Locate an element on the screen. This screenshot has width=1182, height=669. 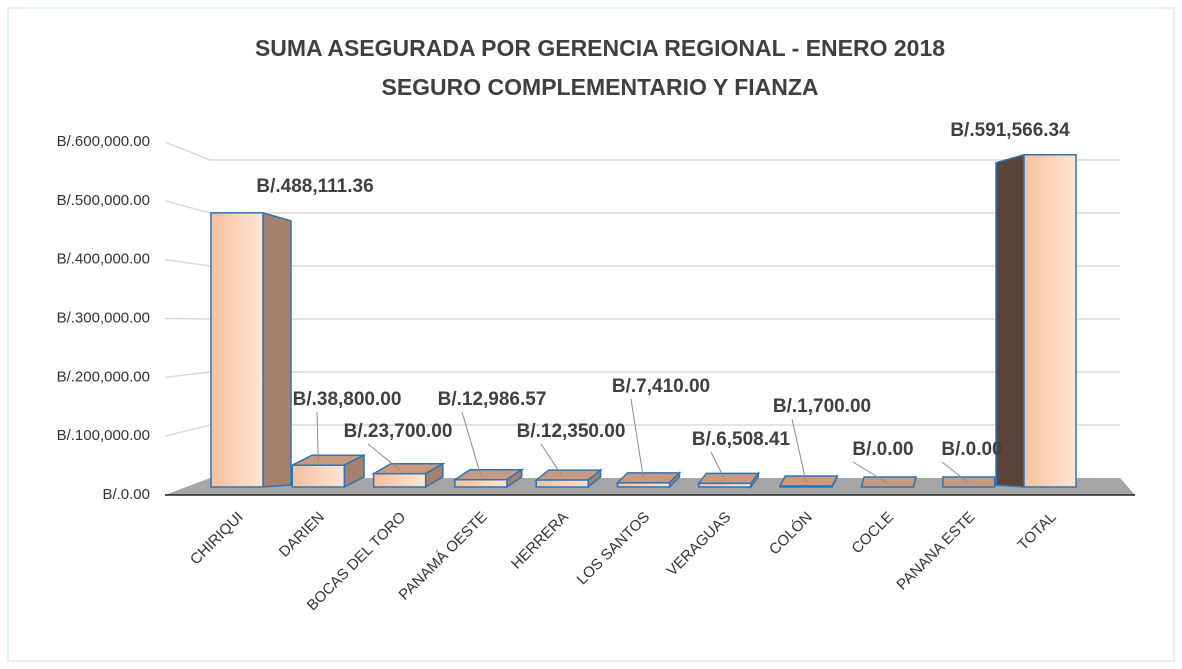
y-tick-label: B/.0.00 is located at coordinates (126, 494).